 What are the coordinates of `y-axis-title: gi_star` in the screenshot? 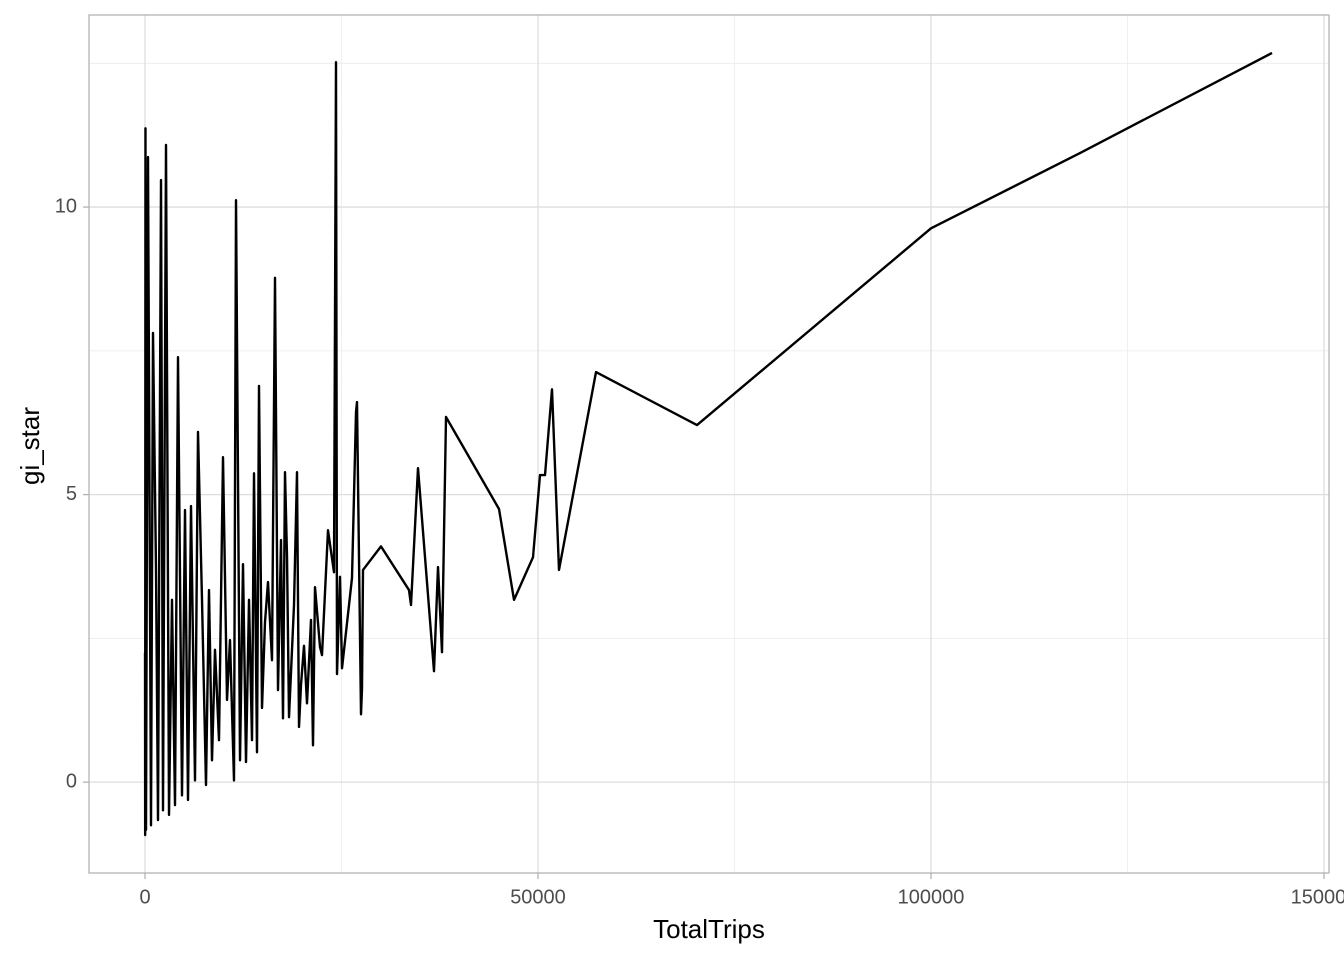 It's located at (30, 446).